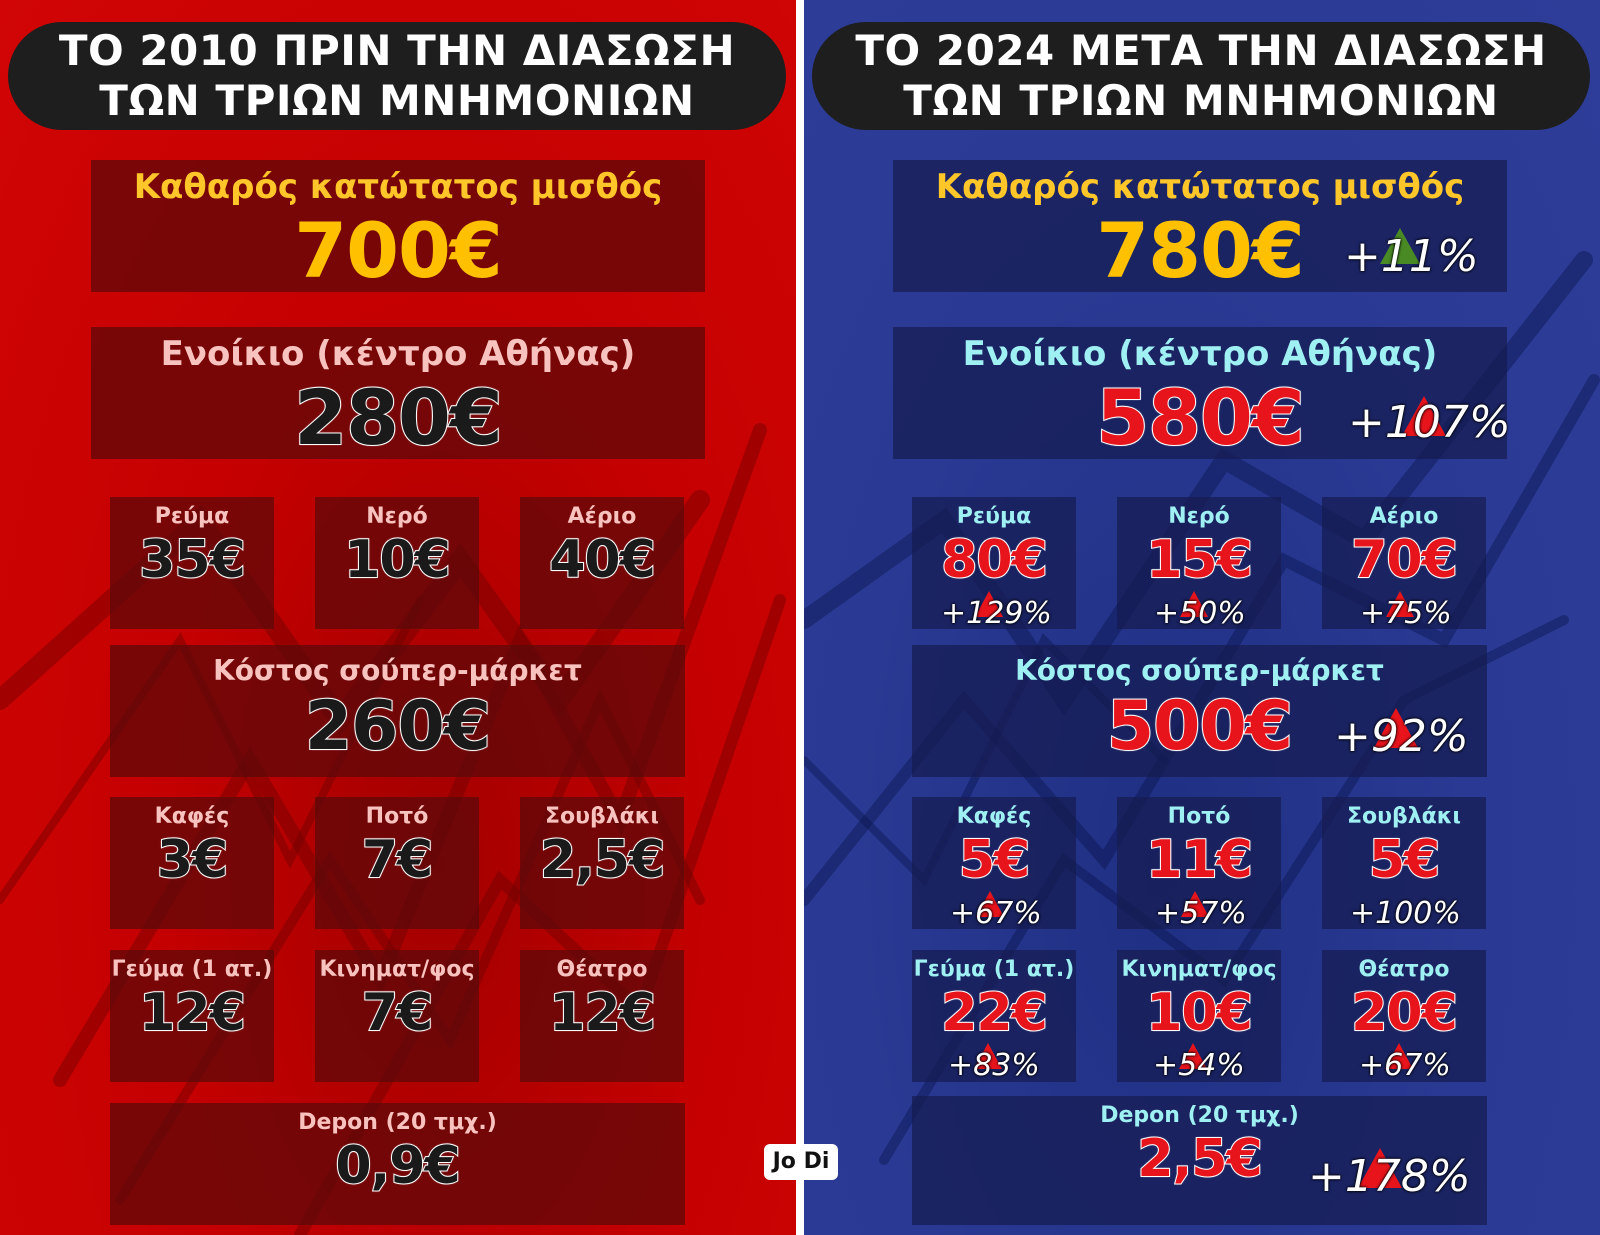 This screenshot has height=1235, width=1600. I want to click on drink-value: 7€, so click(397, 860).